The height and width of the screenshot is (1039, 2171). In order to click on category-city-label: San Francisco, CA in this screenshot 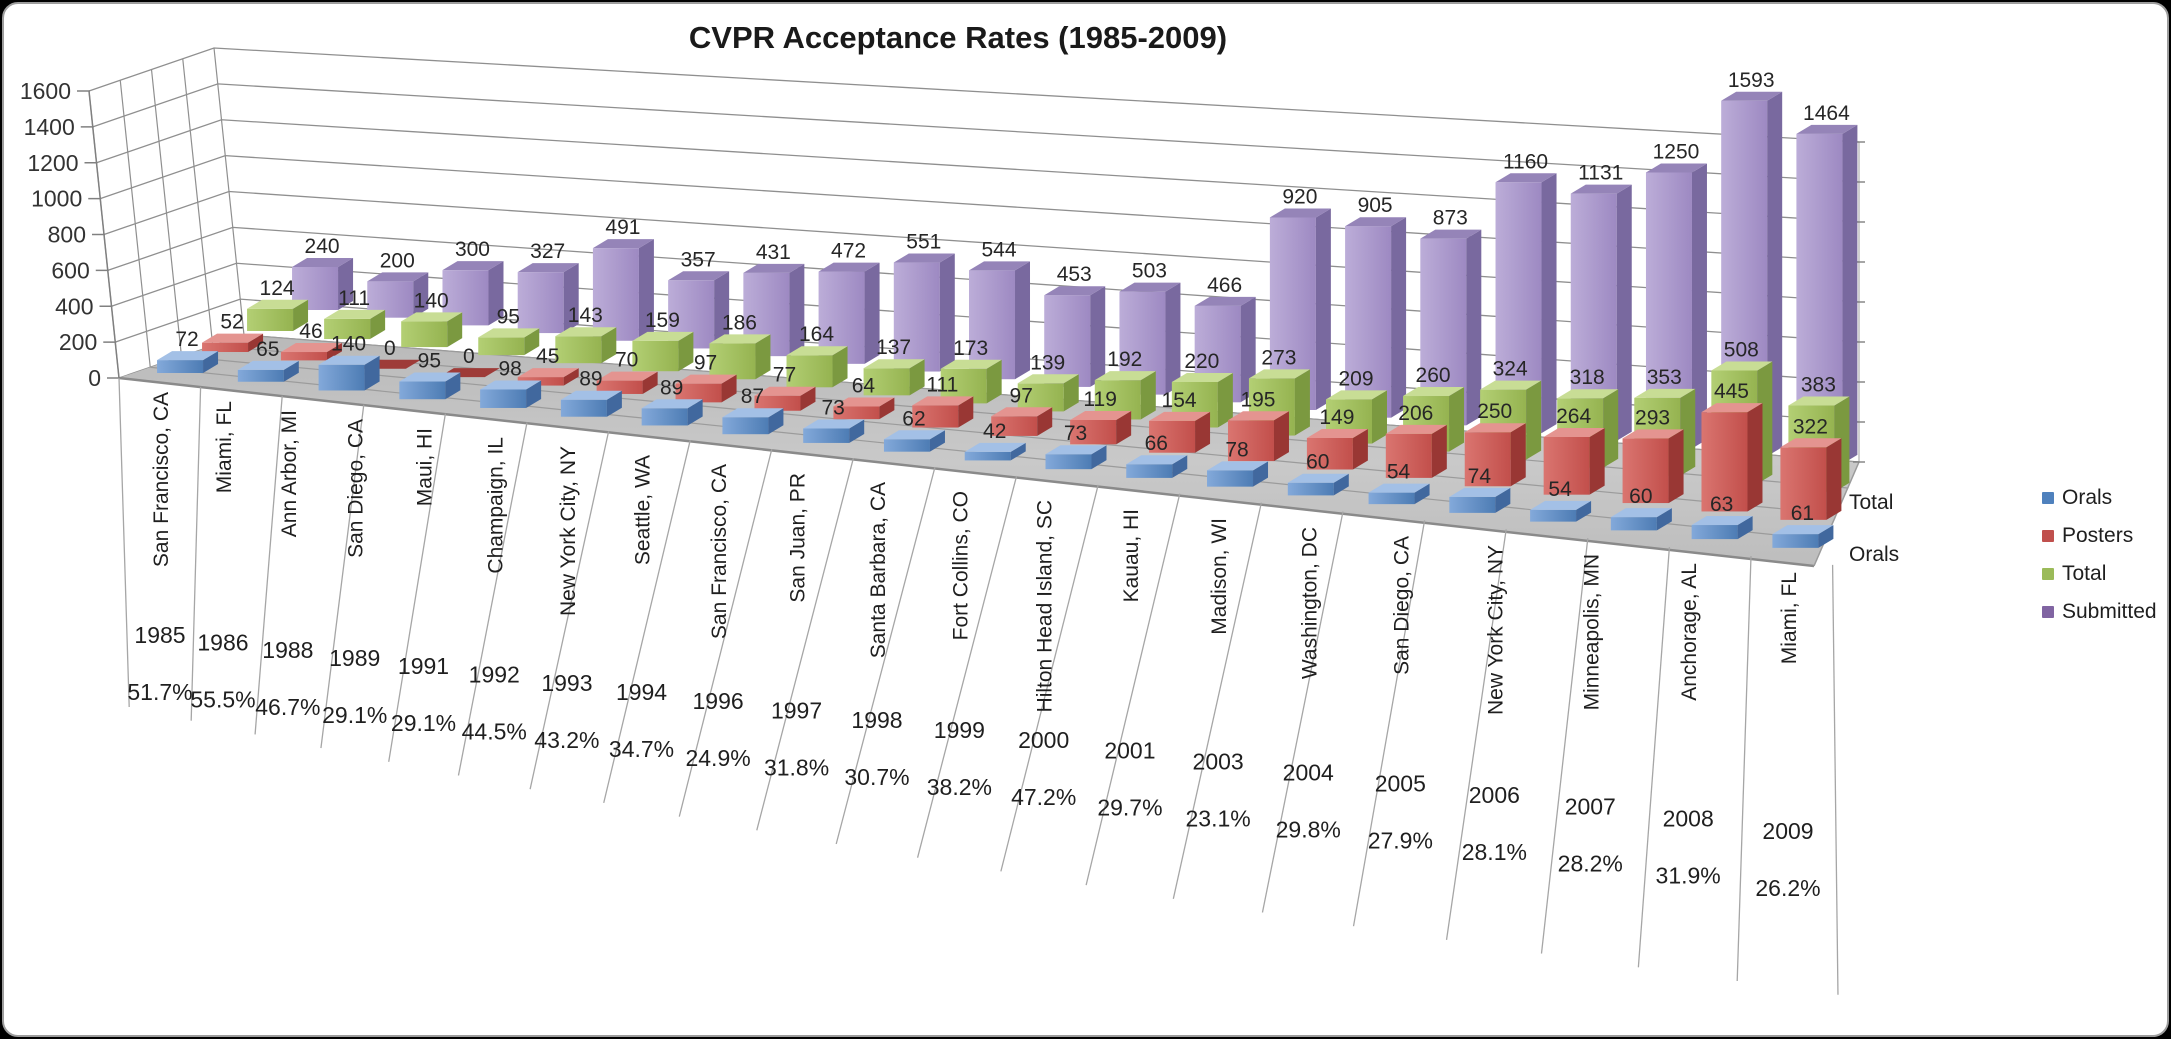, I will do `click(719, 551)`.